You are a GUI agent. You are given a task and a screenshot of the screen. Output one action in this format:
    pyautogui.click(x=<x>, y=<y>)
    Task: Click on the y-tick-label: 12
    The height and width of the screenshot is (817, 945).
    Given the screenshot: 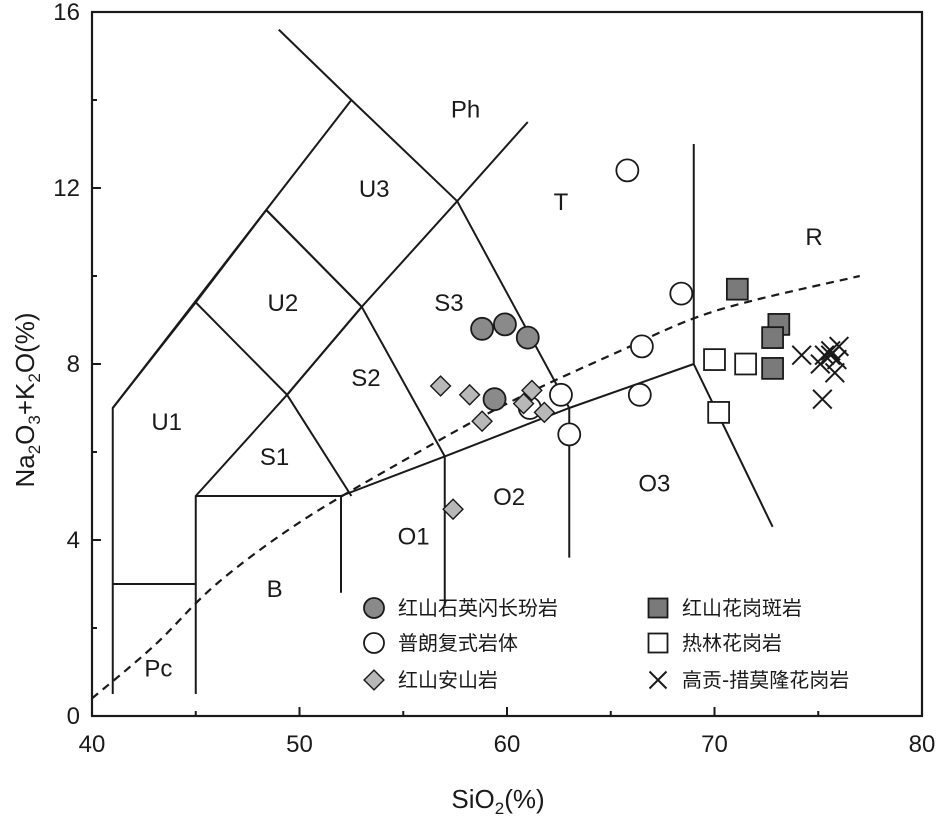 What is the action you would take?
    pyautogui.click(x=66, y=188)
    